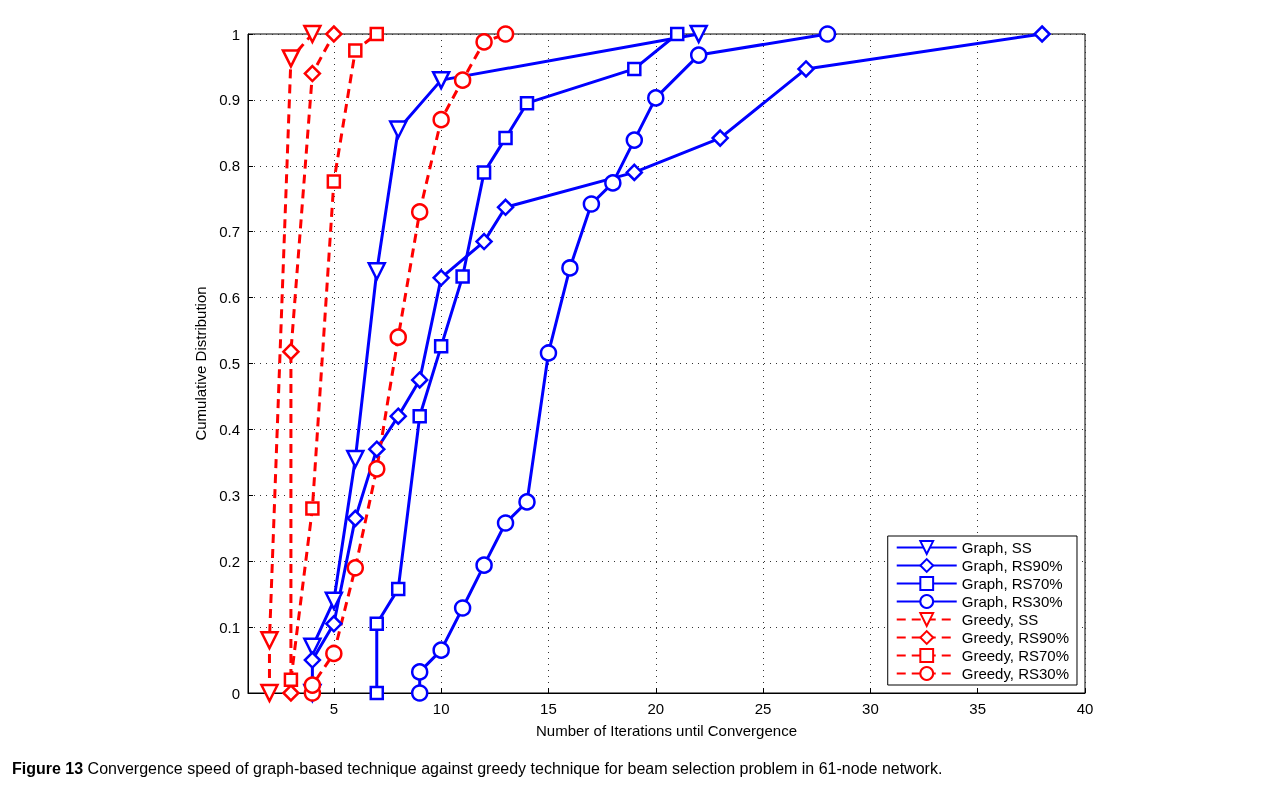  What do you see at coordinates (1012, 565) in the screenshot?
I see `legend-label: Graph, RS90%` at bounding box center [1012, 565].